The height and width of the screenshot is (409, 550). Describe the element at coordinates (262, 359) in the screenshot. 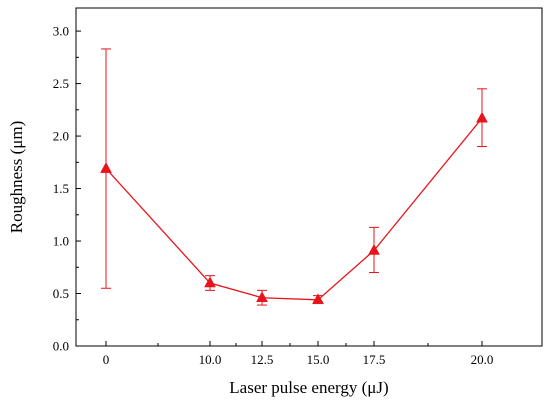

I see `x-tick-label: 12.5` at that location.